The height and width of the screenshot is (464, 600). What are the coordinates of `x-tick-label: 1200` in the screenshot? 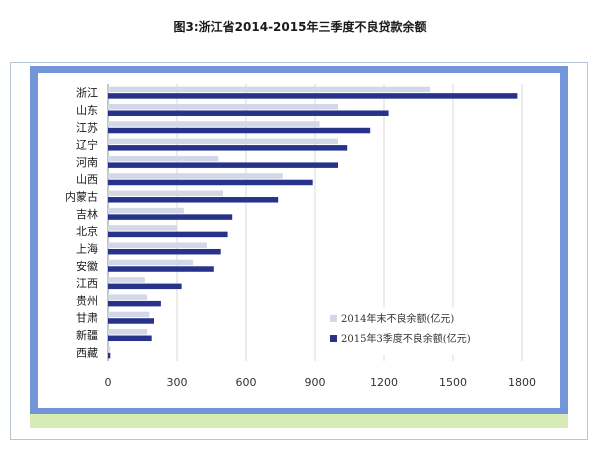 It's located at (384, 382).